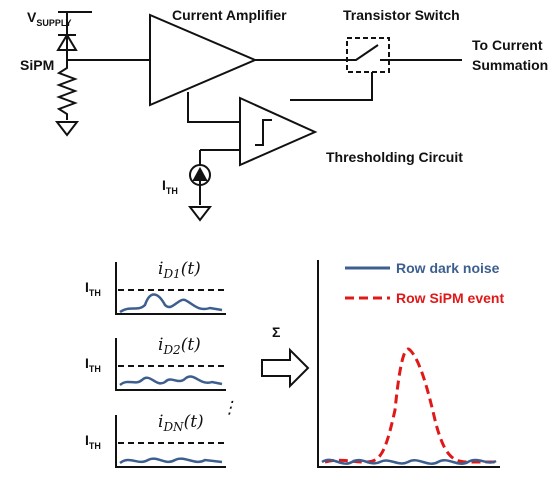 This screenshot has height=482, width=559. Describe the element at coordinates (171, 350) in the screenshot. I see `label-sub: D2` at that location.